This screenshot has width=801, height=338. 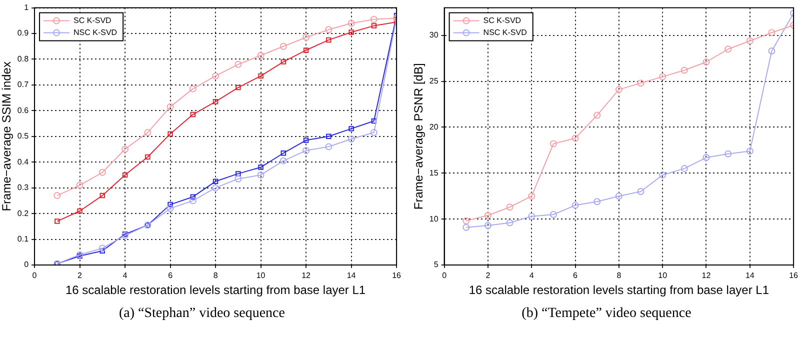 What do you see at coordinates (434, 219) in the screenshot?
I see `y-tick-label: 10` at bounding box center [434, 219].